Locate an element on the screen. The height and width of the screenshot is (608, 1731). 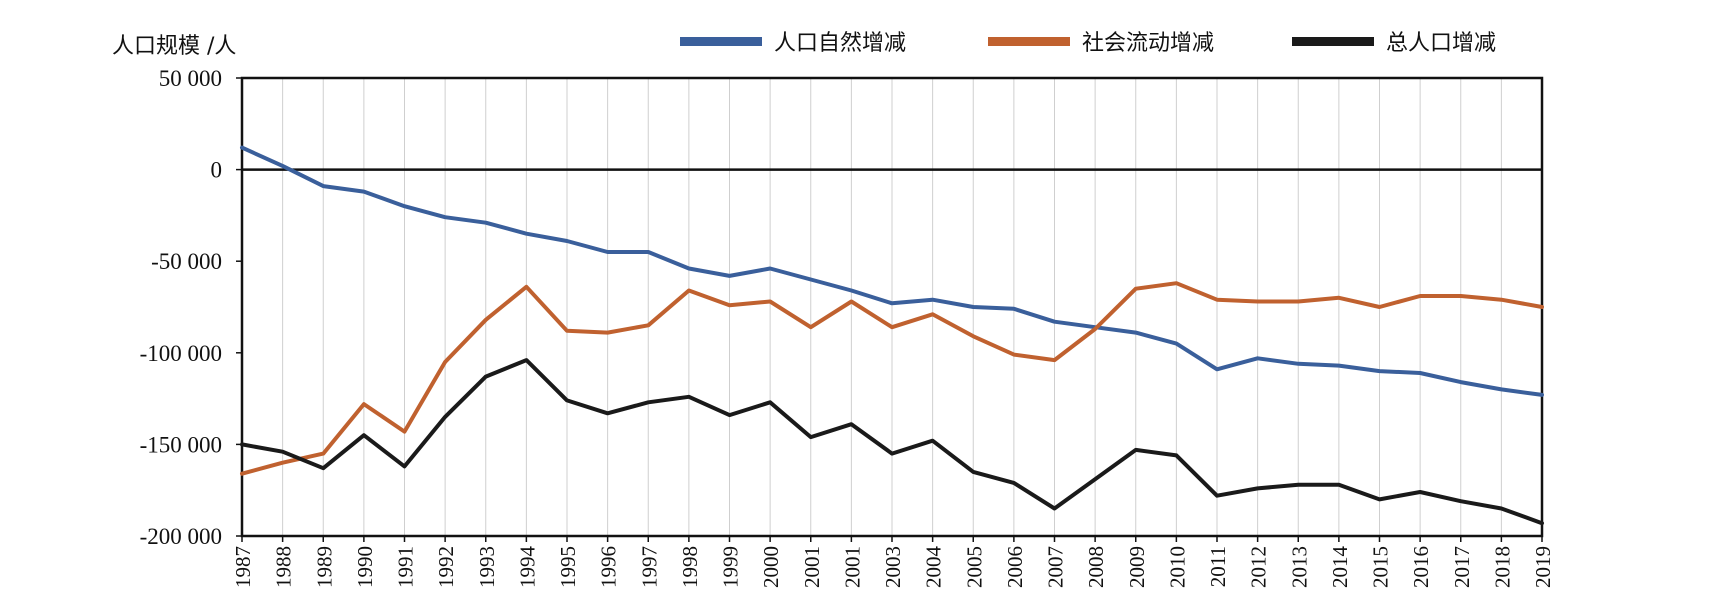
x-tick-label: 1990 is located at coordinates (365, 567).